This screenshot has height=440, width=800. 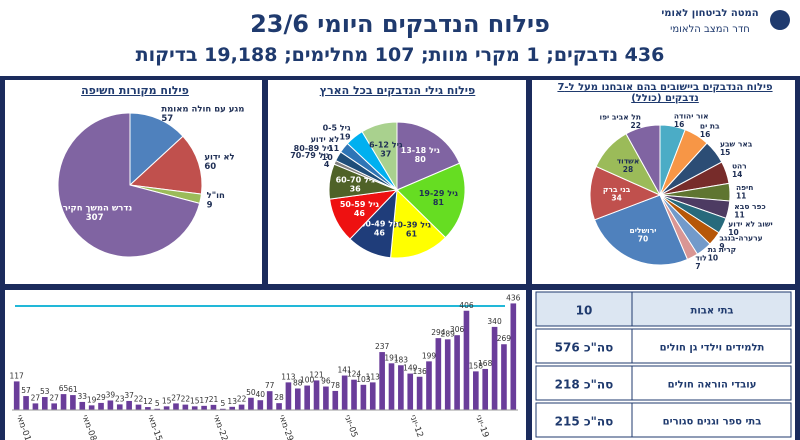 What do you see at coordinates (251, 392) in the screenshot?
I see `value-label: 50` at bounding box center [251, 392].